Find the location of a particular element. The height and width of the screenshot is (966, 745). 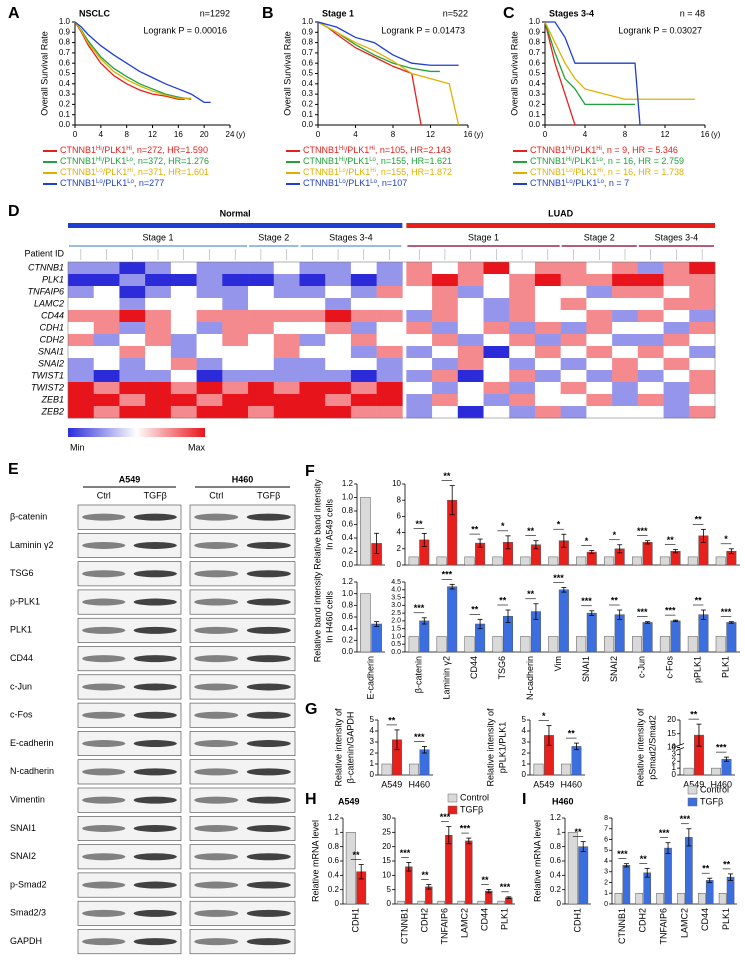

protein-label: E-cadherin is located at coordinates (32, 743).